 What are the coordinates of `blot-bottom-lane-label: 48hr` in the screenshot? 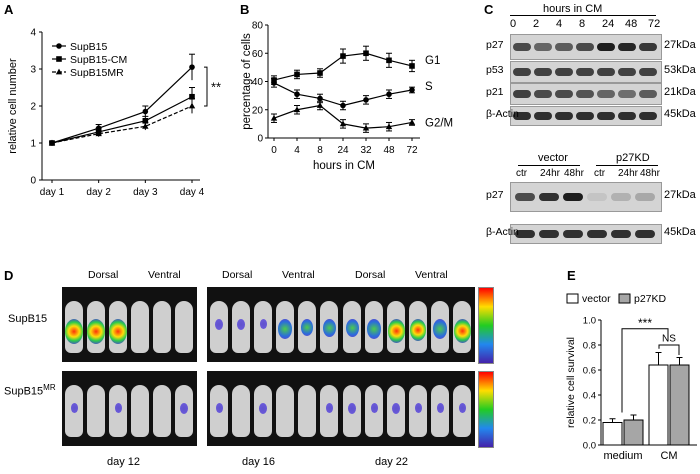 It's located at (574, 173).